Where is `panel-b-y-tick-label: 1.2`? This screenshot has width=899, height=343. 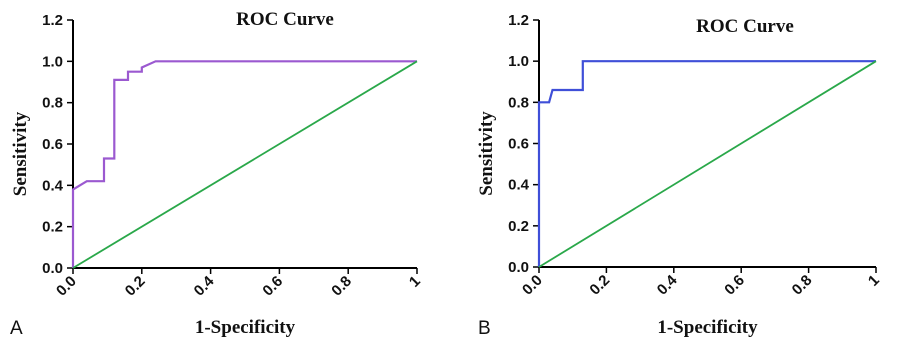
panel-b-y-tick-label: 1.2 is located at coordinates (518, 20).